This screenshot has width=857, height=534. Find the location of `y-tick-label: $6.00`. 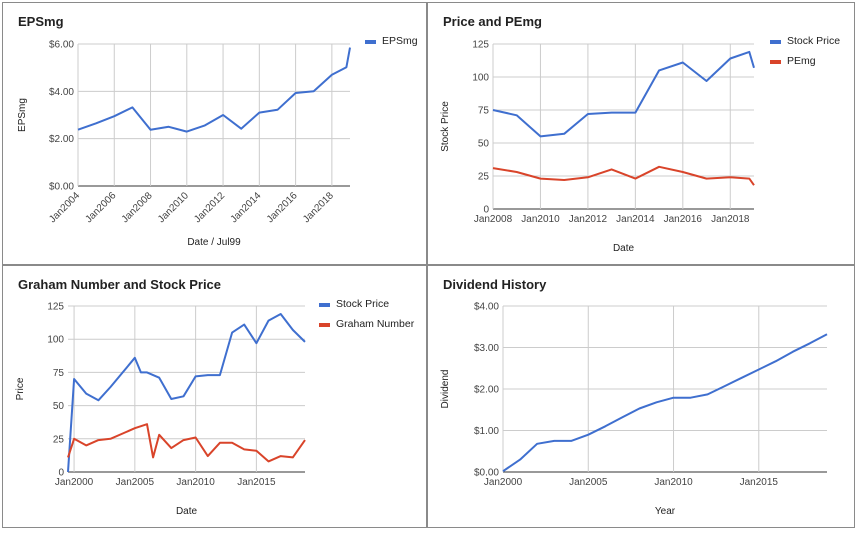

y-tick-label: $6.00 is located at coordinates (61, 45).